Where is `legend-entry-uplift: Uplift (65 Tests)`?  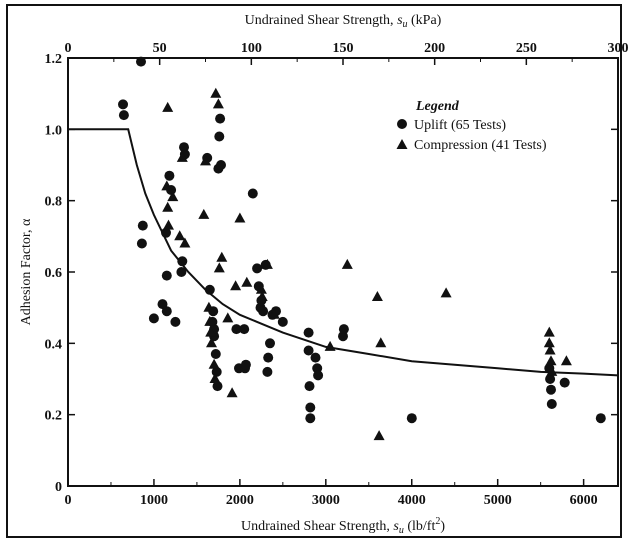
legend-entry-uplift: Uplift (65 Tests) is located at coordinates (460, 125).